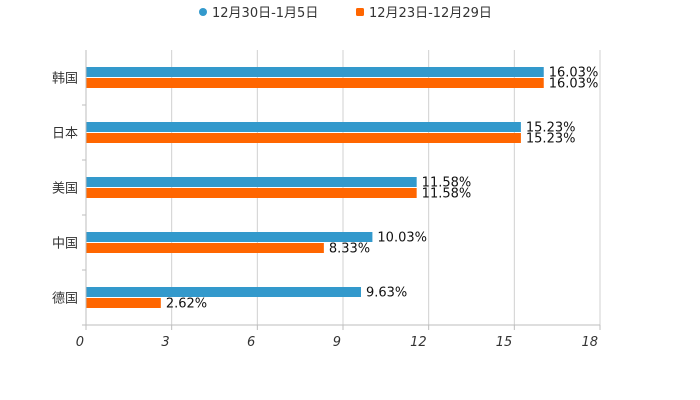  I want to click on category-label: 美国, so click(65, 189).